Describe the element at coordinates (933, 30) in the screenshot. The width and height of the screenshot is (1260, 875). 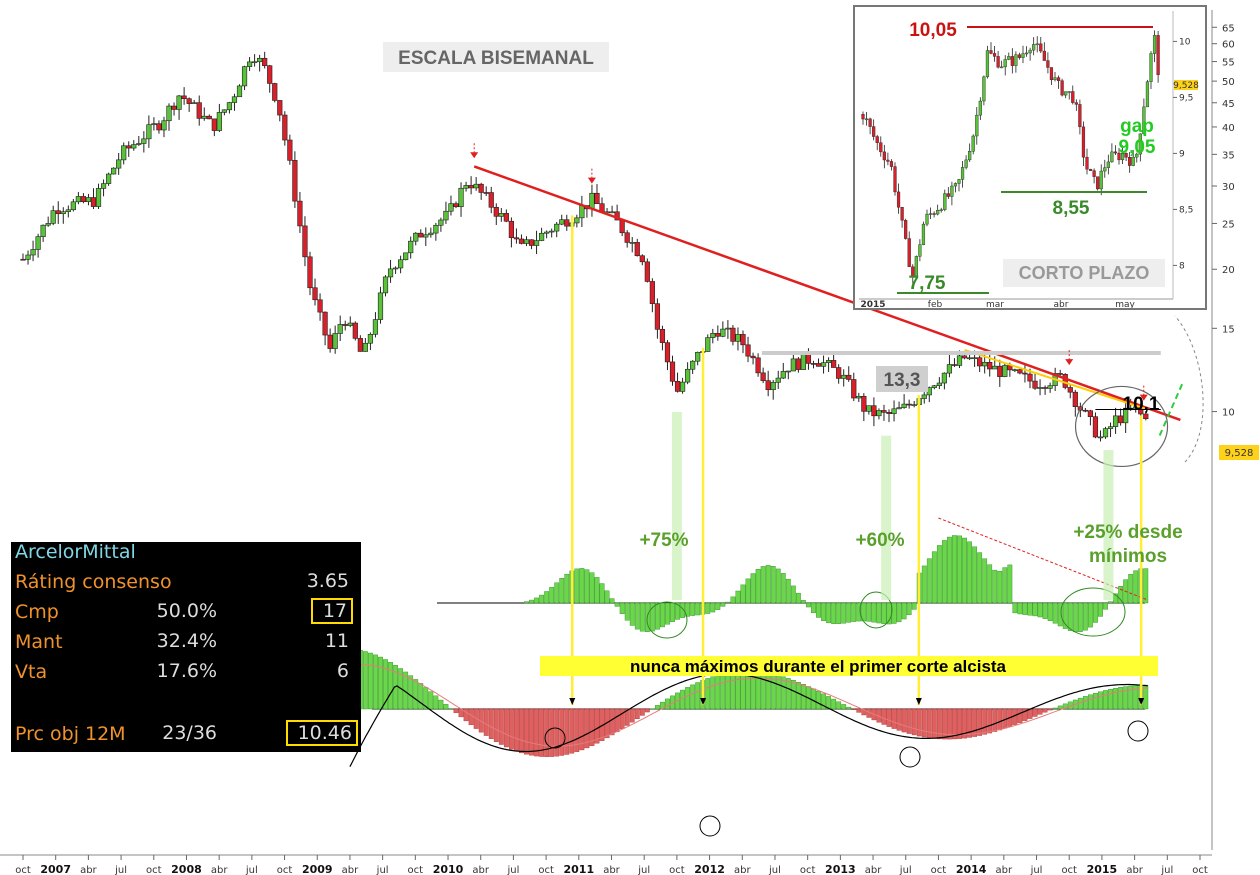
I see `inset-level-high: 10,05` at that location.